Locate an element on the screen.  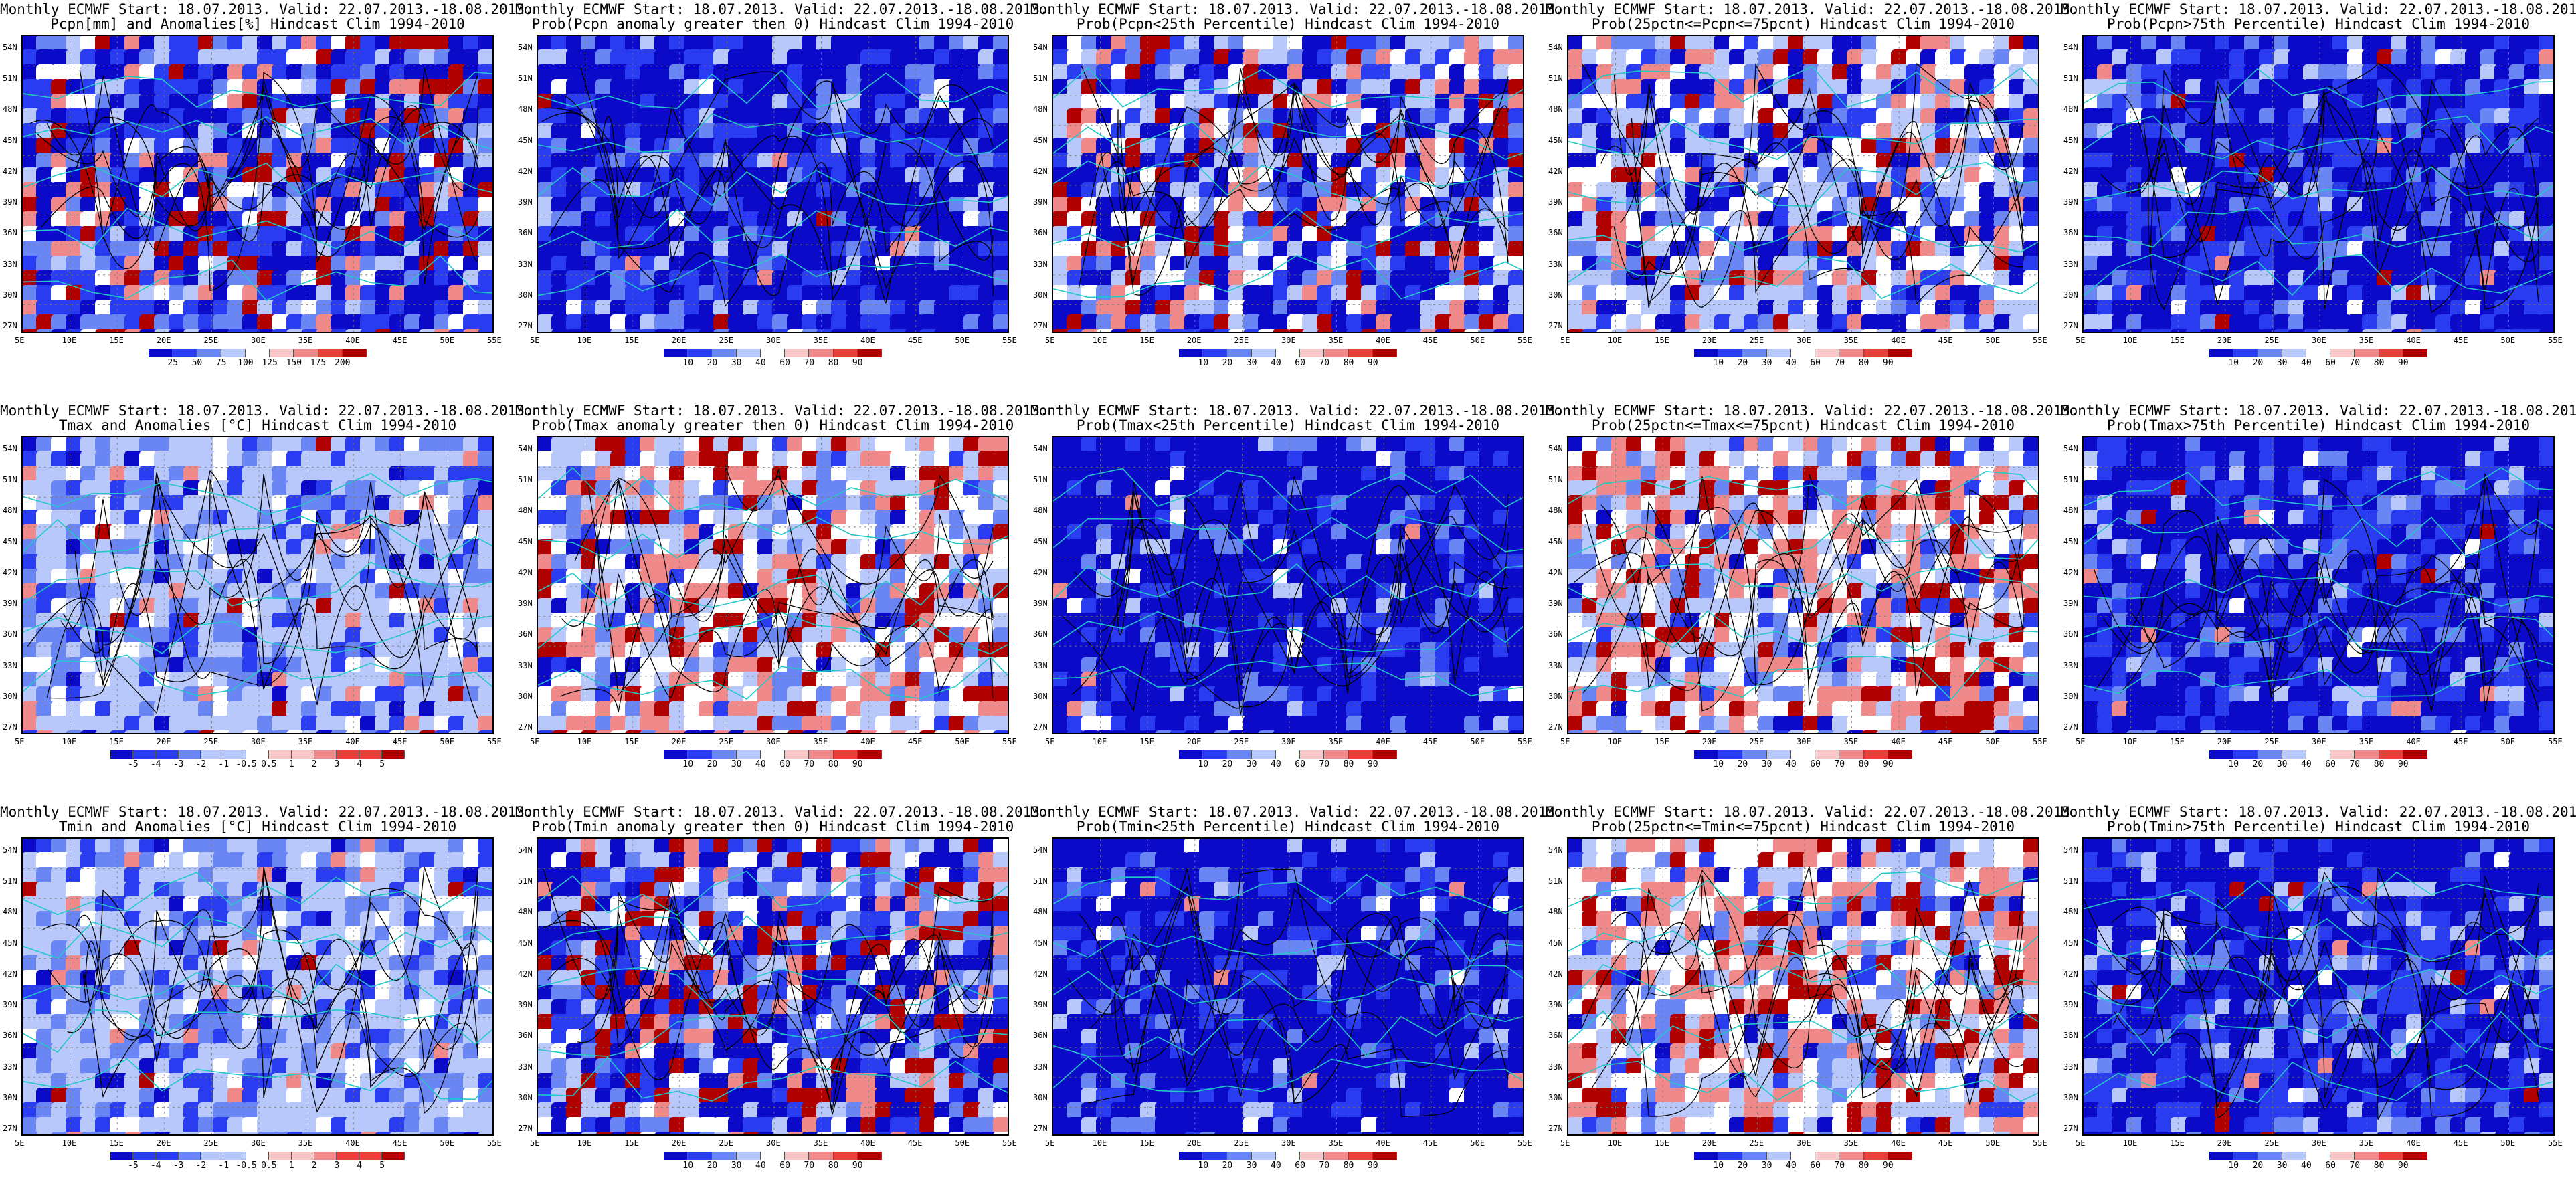
coastline is located at coordinates (257, 634).